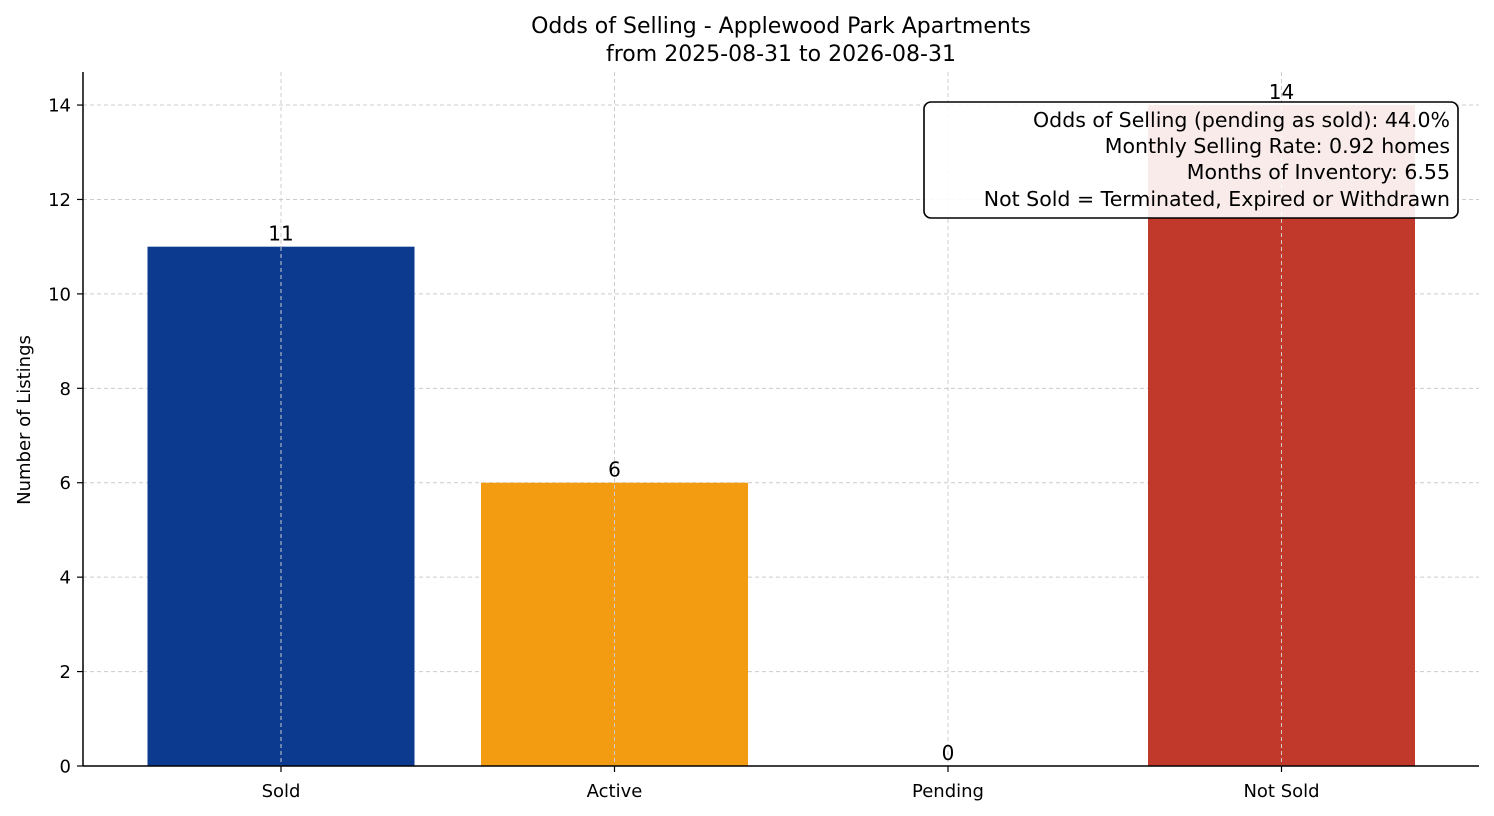 The width and height of the screenshot is (1494, 816). Describe the element at coordinates (280, 234) in the screenshot. I see `bar-value-label: 11` at that location.